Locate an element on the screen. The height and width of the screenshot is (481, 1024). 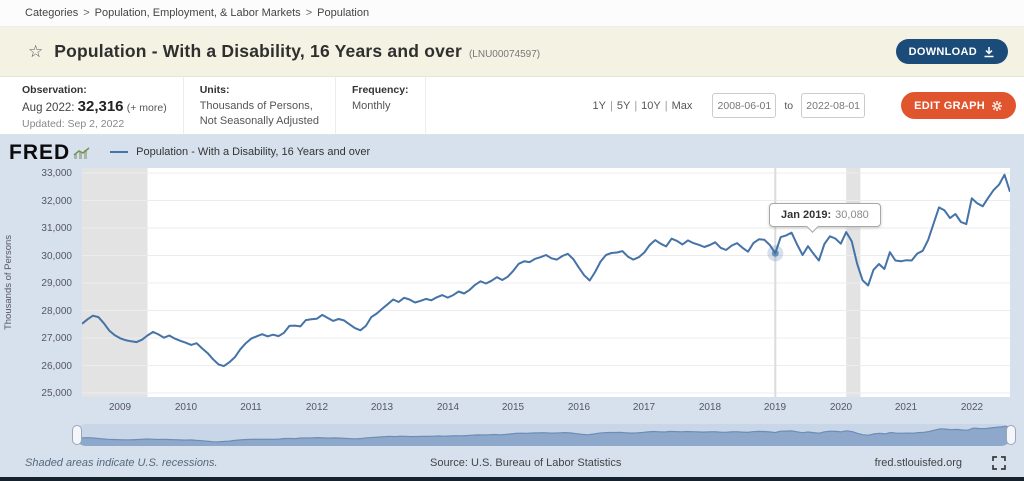
units-line1: Thousands of Persons, is located at coordinates (256, 106).